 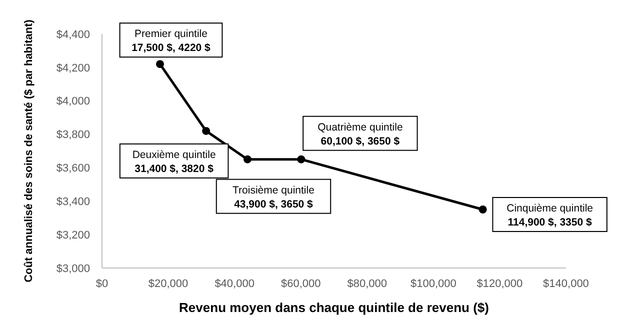 What do you see at coordinates (29, 150) in the screenshot?
I see `y-axis-title: Coût annualisé des soins de santé ($ par habitant)` at bounding box center [29, 150].